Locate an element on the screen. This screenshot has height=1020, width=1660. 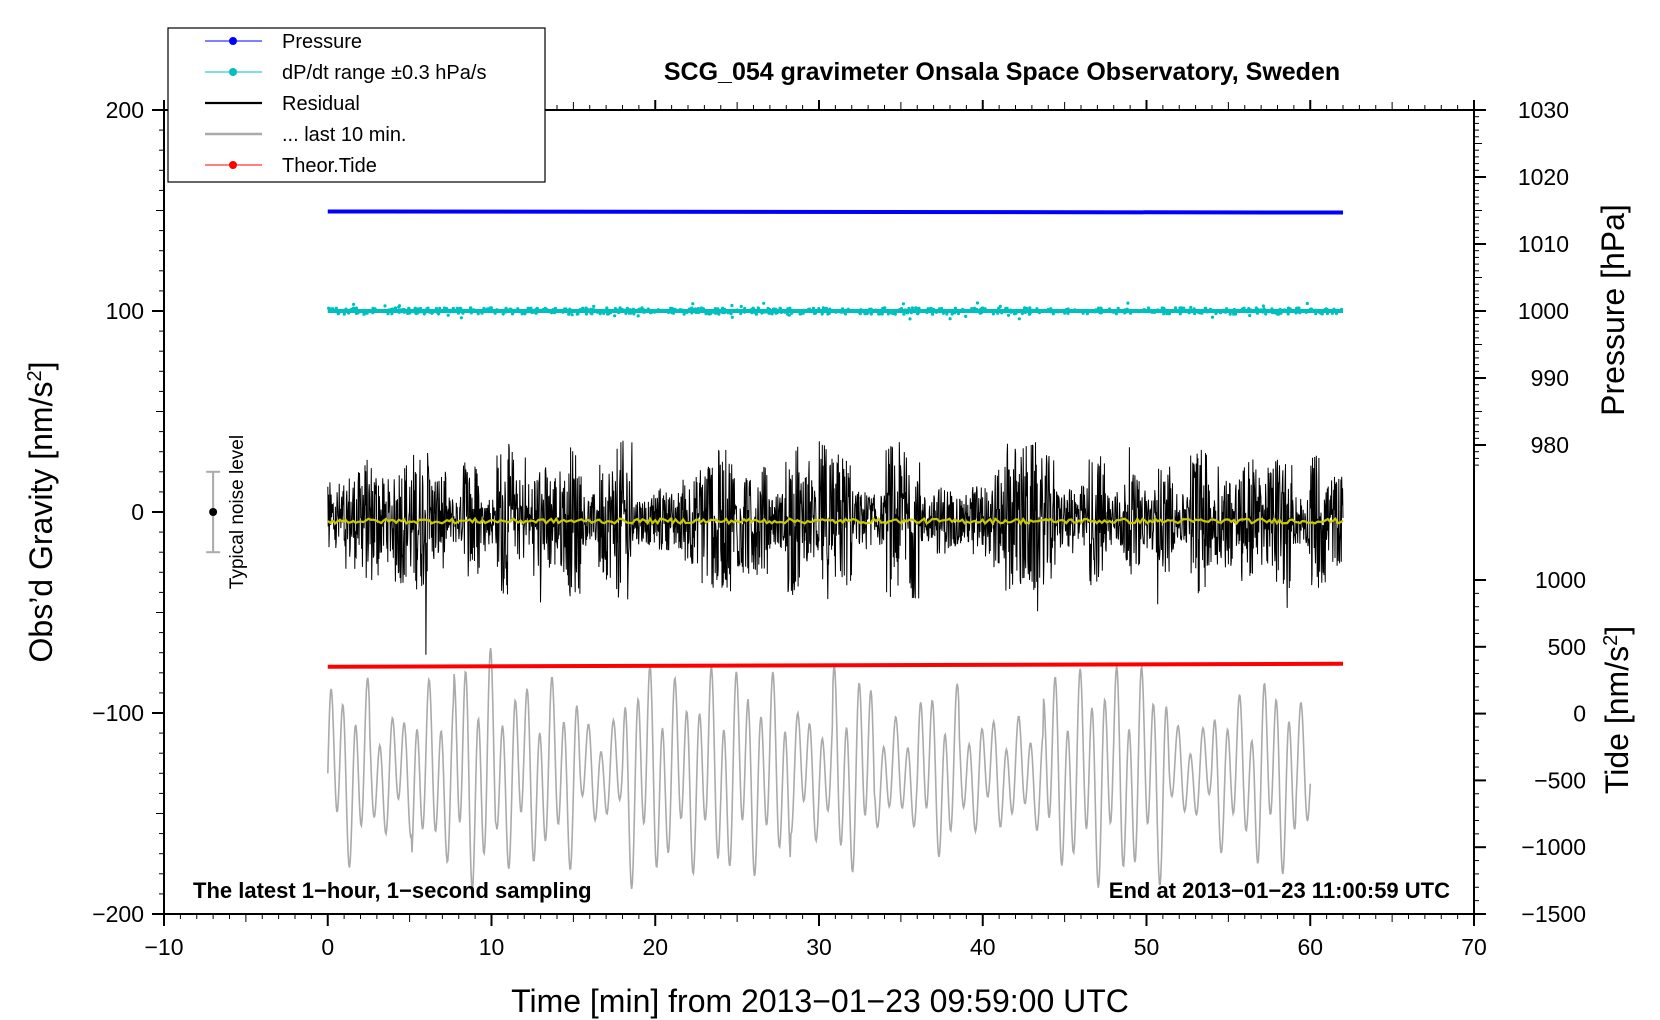
annotation-end-time: End at 2013−01−23 11:00:59 UTC is located at coordinates (1279, 890).